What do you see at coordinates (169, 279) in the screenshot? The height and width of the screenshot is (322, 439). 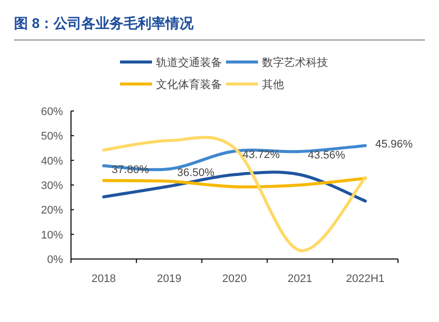 I see `x-tick-label: 2019` at bounding box center [169, 279].